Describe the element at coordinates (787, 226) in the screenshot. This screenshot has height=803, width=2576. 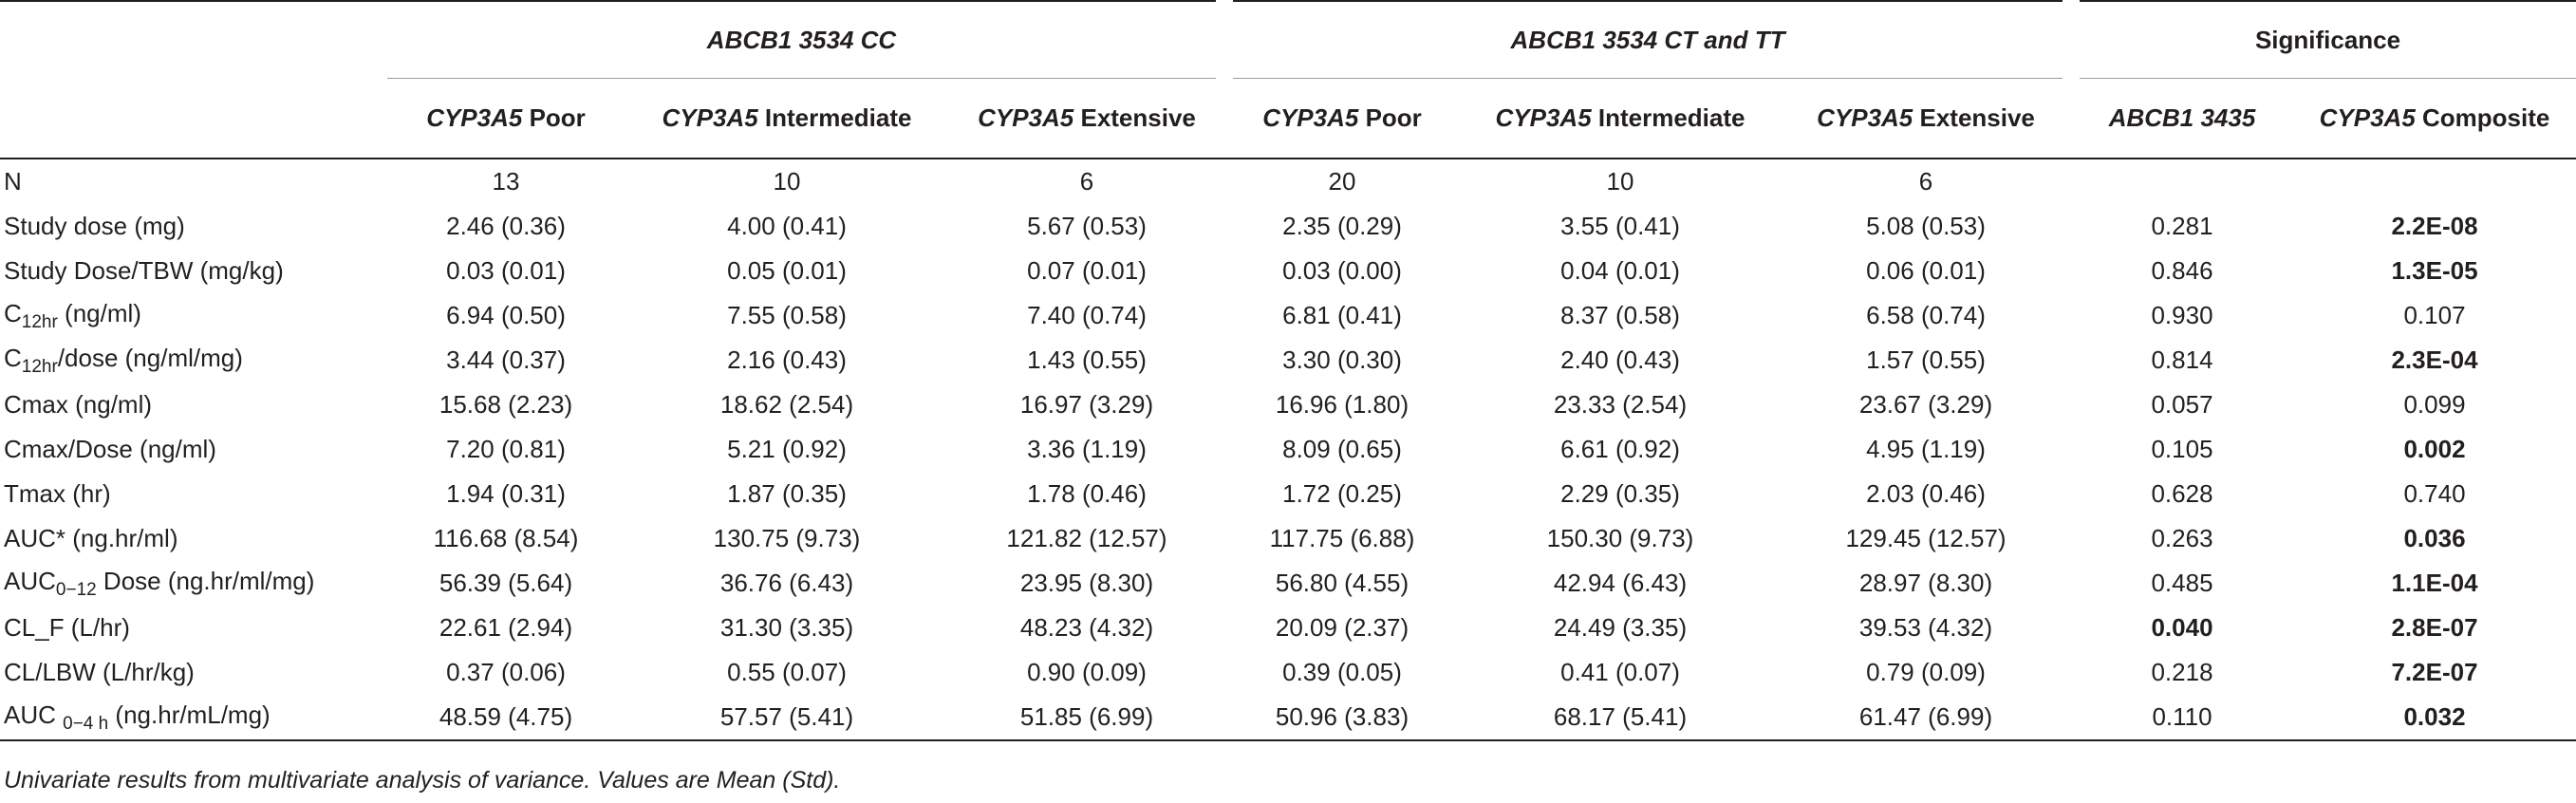
I see `table-cell: 4.00 (0.41)` at that location.